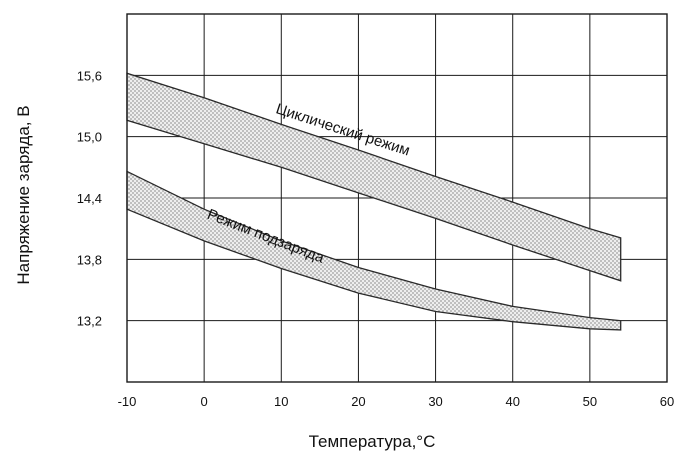 This screenshot has height=457, width=675. I want to click on y-tick-label: 13,2, so click(89, 321).